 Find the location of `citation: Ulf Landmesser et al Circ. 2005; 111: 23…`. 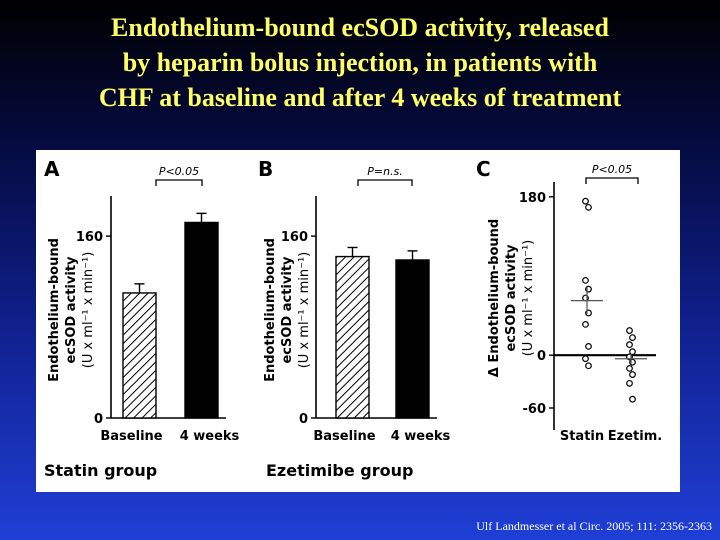

citation: Ulf Landmesser et al Circ. 2005; 111: 23… is located at coordinates (594, 526).